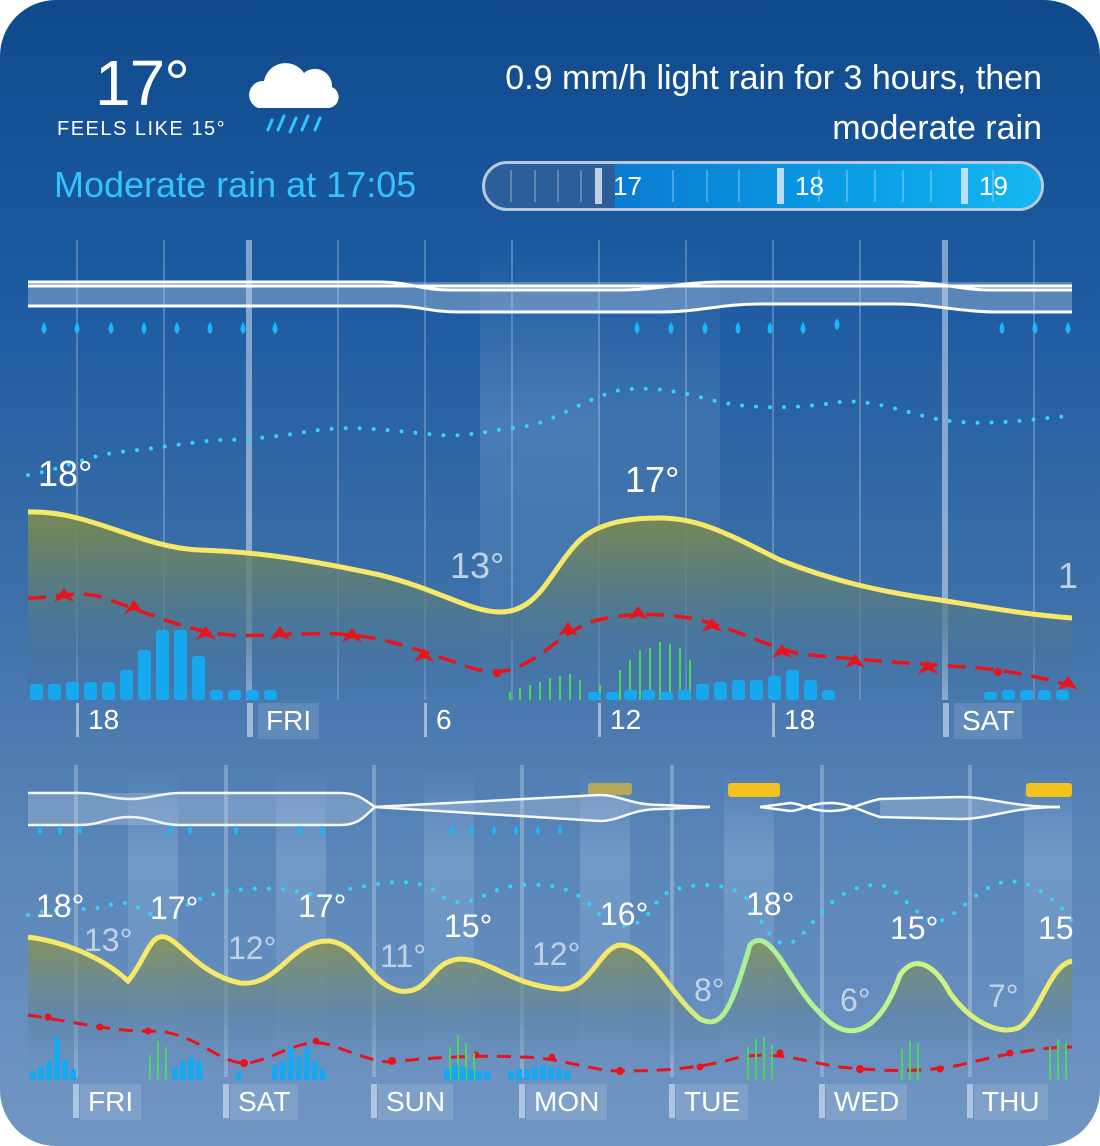 The height and width of the screenshot is (1146, 1100). What do you see at coordinates (627, 186) in the screenshot?
I see `rain-bar-label-17: 17` at bounding box center [627, 186].